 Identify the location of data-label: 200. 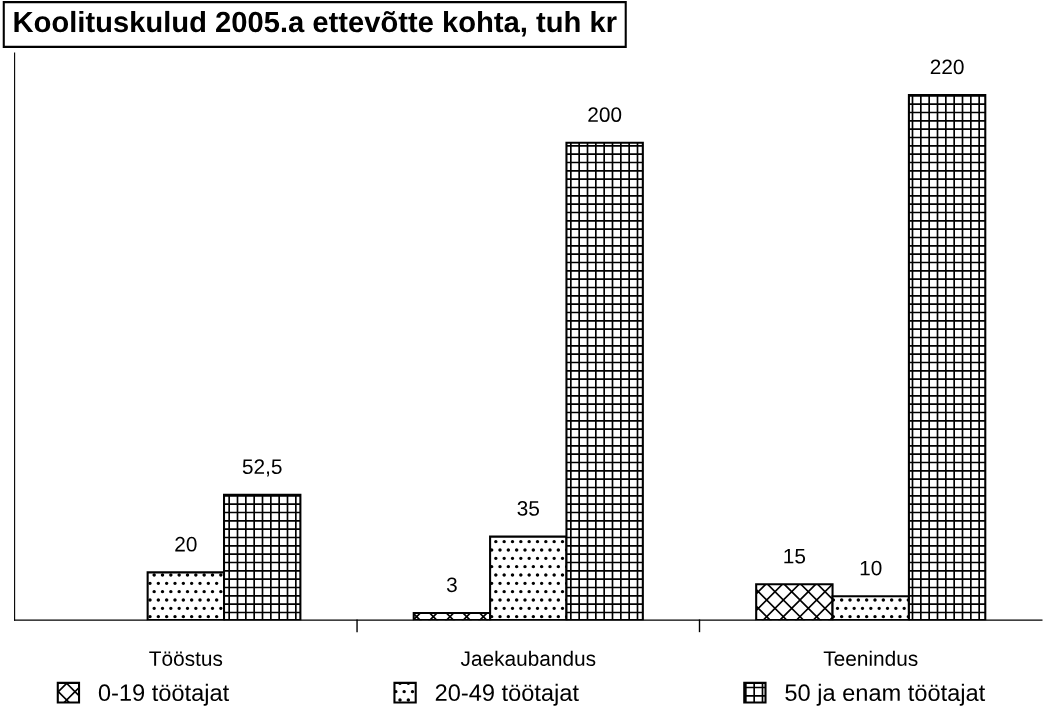
(605, 115).